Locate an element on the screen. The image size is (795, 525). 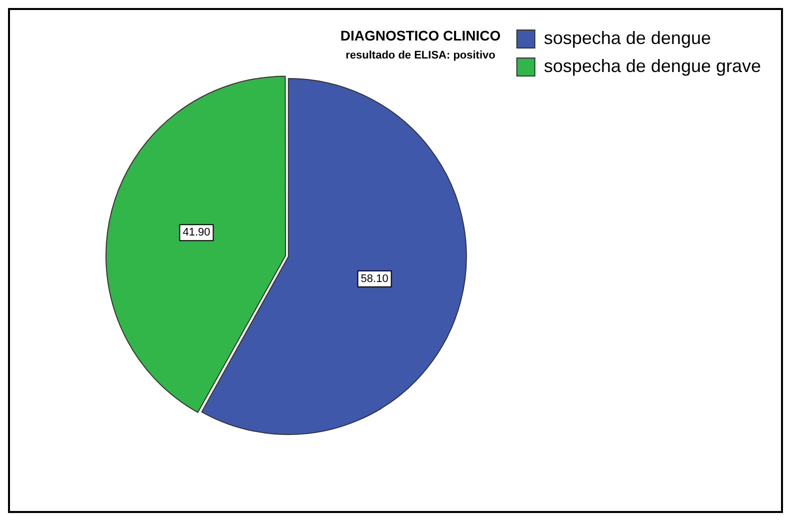
legend-label: sospecha de dengue is located at coordinates (627, 38).